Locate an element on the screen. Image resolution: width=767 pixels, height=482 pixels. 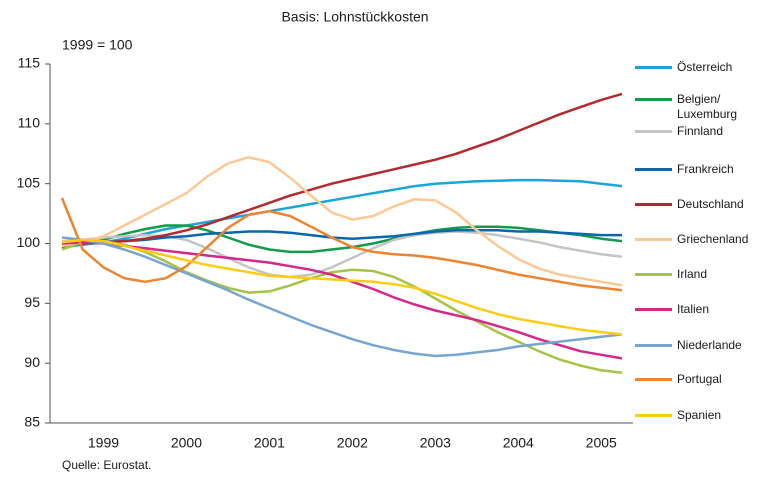
legend-item: Österreich is located at coordinates (697, 67).